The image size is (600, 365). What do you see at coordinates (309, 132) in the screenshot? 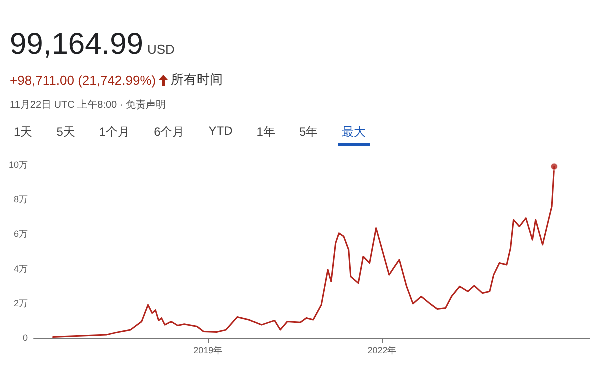
I see `text: 5年` at bounding box center [309, 132].